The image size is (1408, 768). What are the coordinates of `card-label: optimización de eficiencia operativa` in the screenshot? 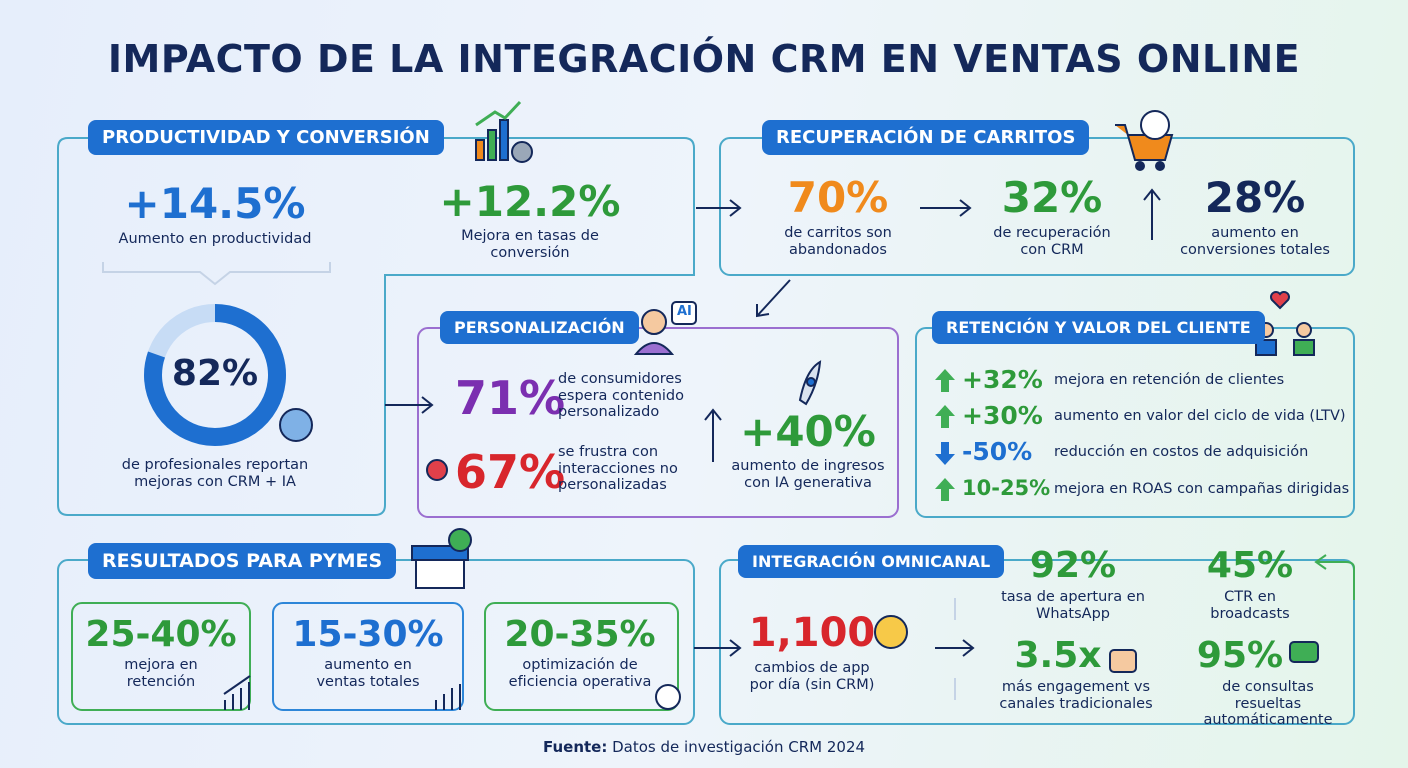 It's located at (580, 673).